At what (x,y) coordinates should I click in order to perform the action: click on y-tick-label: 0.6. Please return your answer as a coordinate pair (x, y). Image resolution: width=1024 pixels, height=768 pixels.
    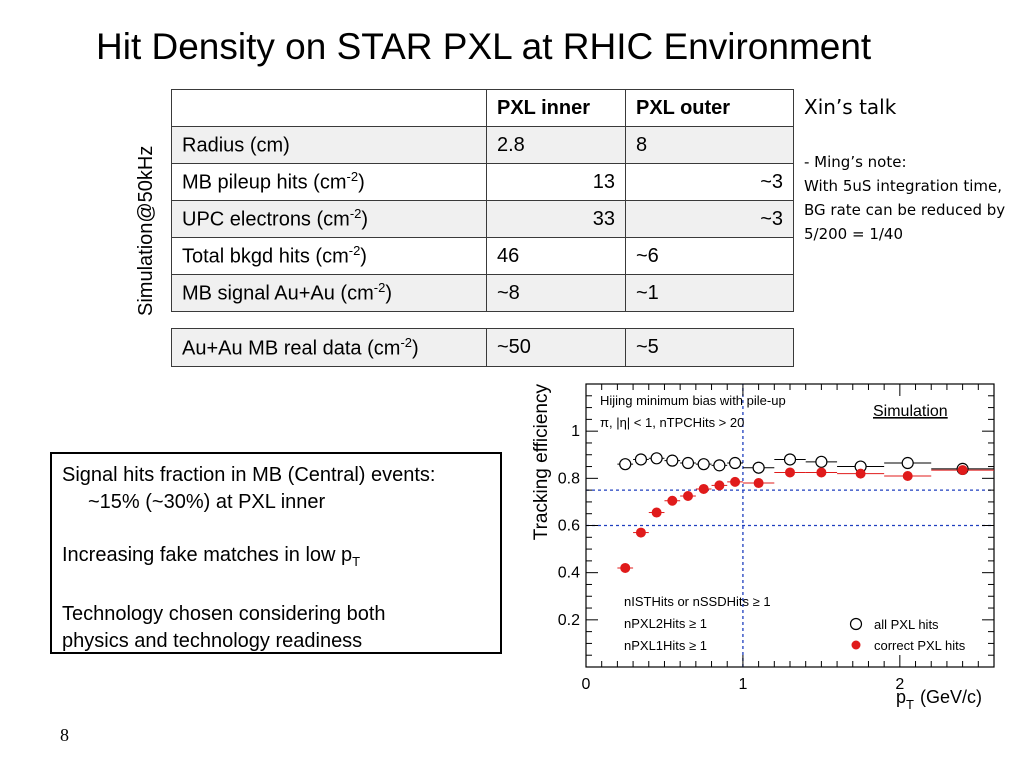
    Looking at the image, I should click on (569, 526).